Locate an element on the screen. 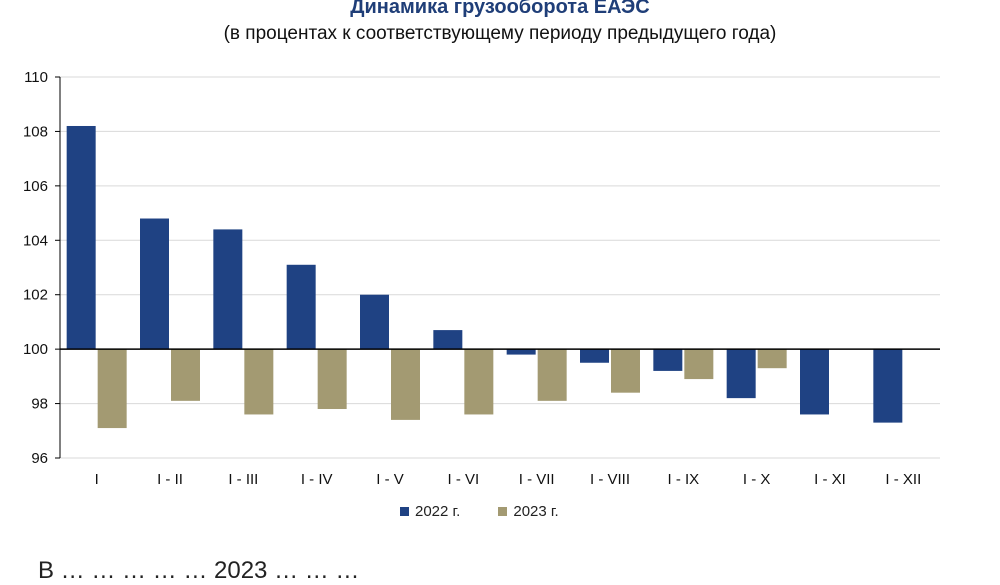 This screenshot has height=585, width=1000. y-tick-label: 96 is located at coordinates (39, 458).